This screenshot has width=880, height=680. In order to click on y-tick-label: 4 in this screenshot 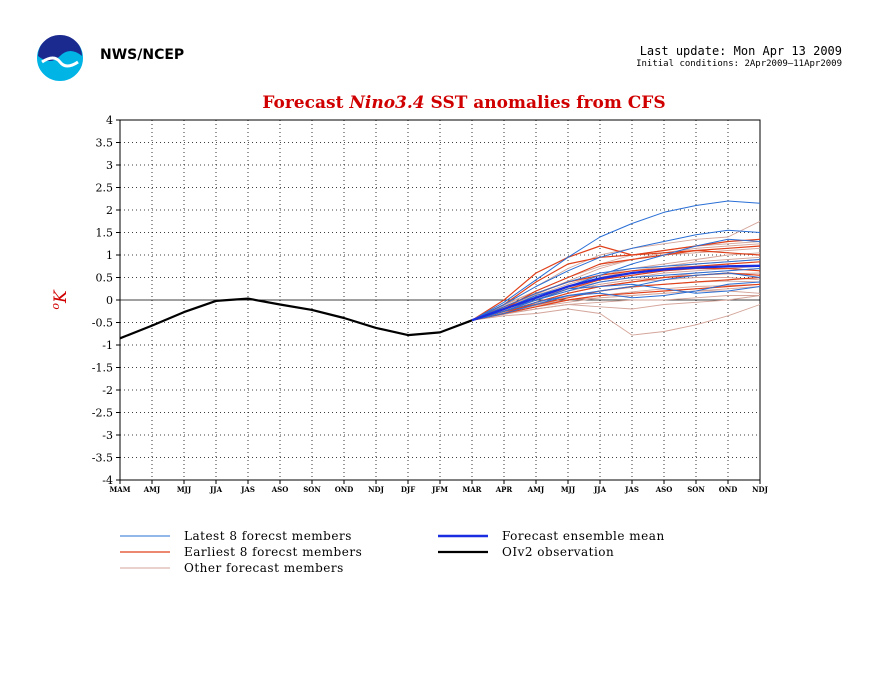, I will do `click(109, 120)`.